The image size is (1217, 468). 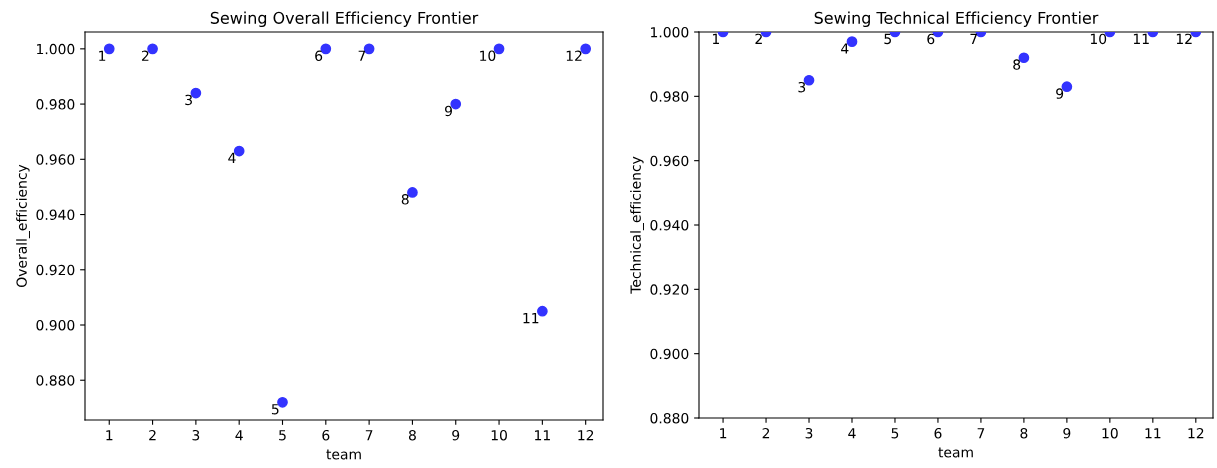 I want to click on y-axis-title: Overall_efficiency, so click(x=23, y=225).